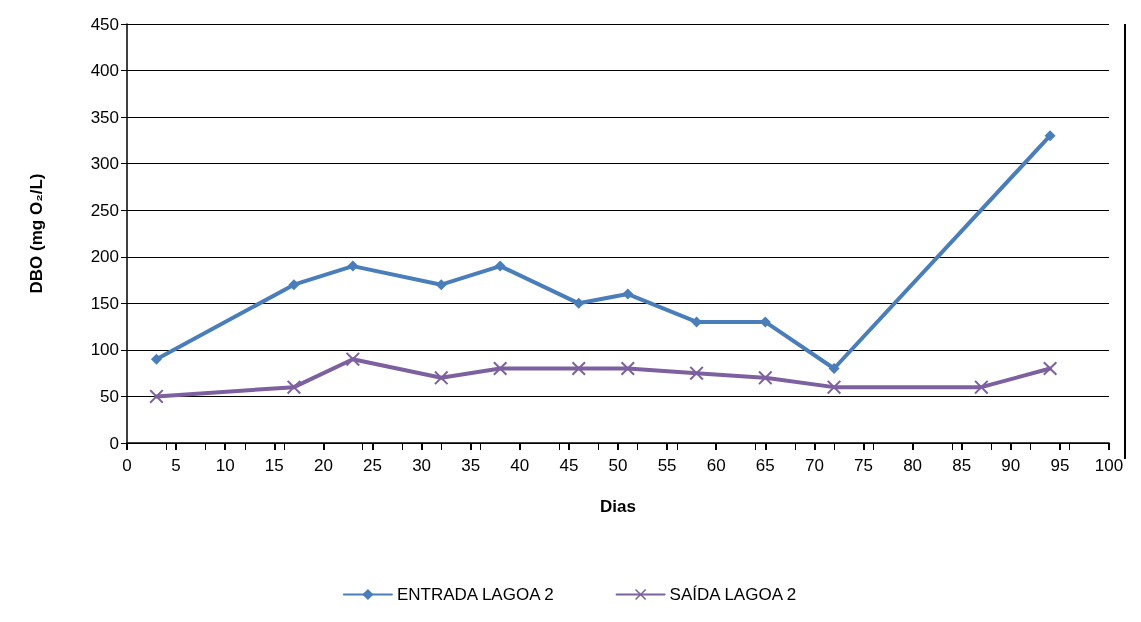 The image size is (1141, 622). Describe the element at coordinates (863, 465) in the screenshot. I see `x-tick-label: 75` at that location.